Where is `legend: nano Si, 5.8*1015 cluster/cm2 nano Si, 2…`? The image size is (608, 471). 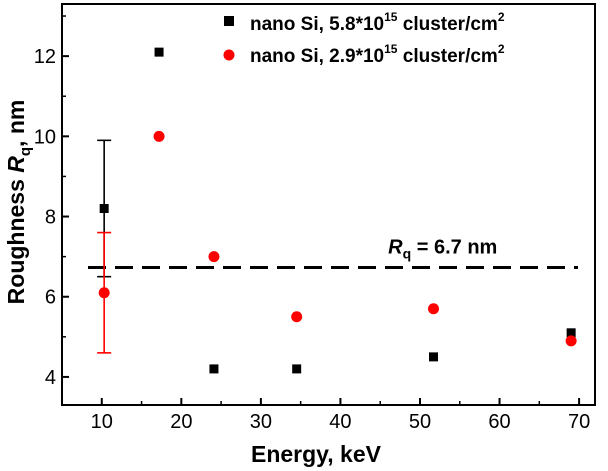
legend: nano Si, 5.8*1015 cluster/cm2 nano Si, 2… is located at coordinates (364, 38).